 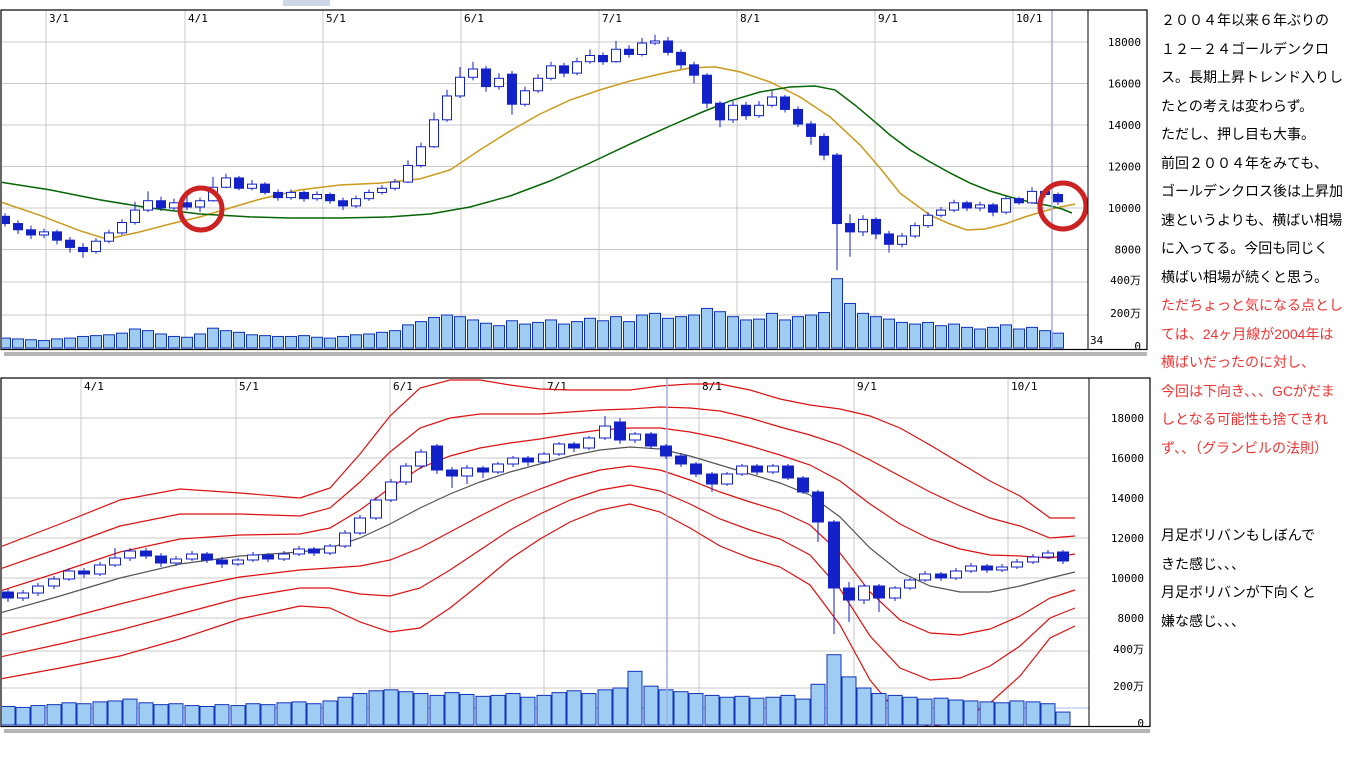 I want to click on note-line: きた感じ、、、, so click(x=1203, y=563).